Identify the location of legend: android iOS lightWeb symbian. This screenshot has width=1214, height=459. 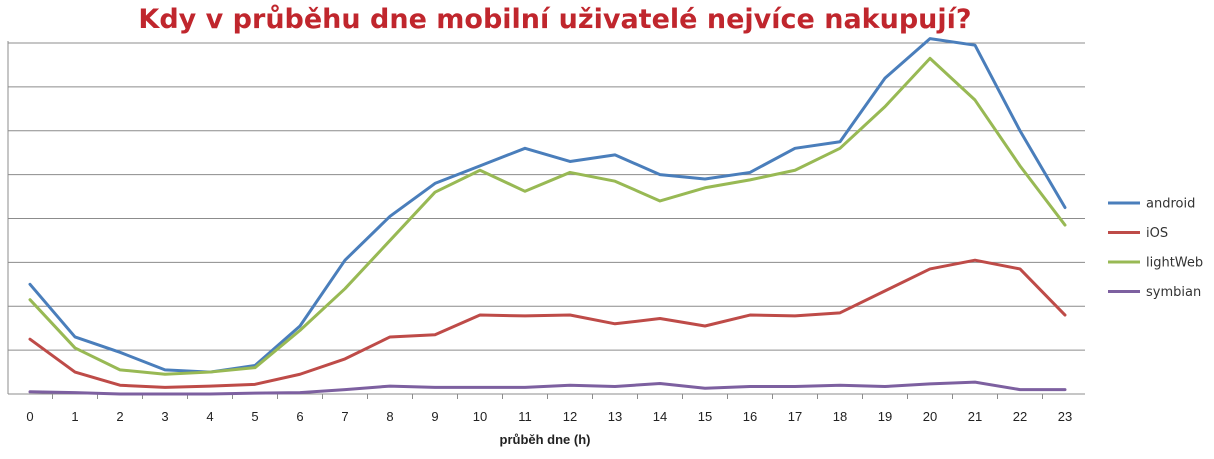
(1155, 248).